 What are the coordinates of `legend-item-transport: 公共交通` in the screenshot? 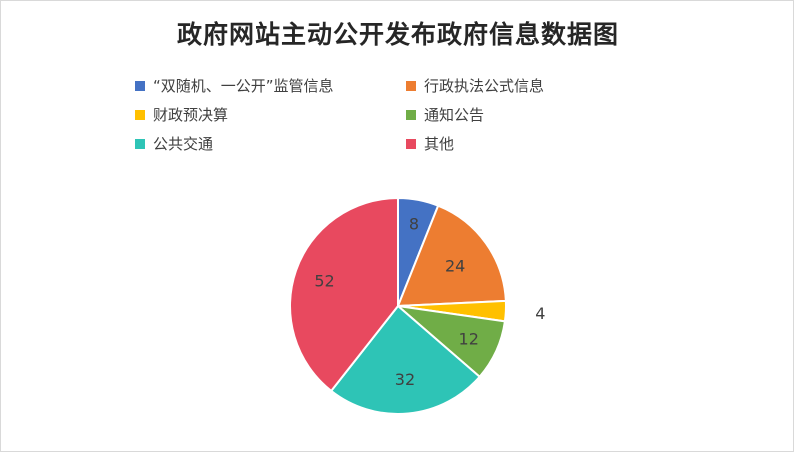 It's located at (174, 143).